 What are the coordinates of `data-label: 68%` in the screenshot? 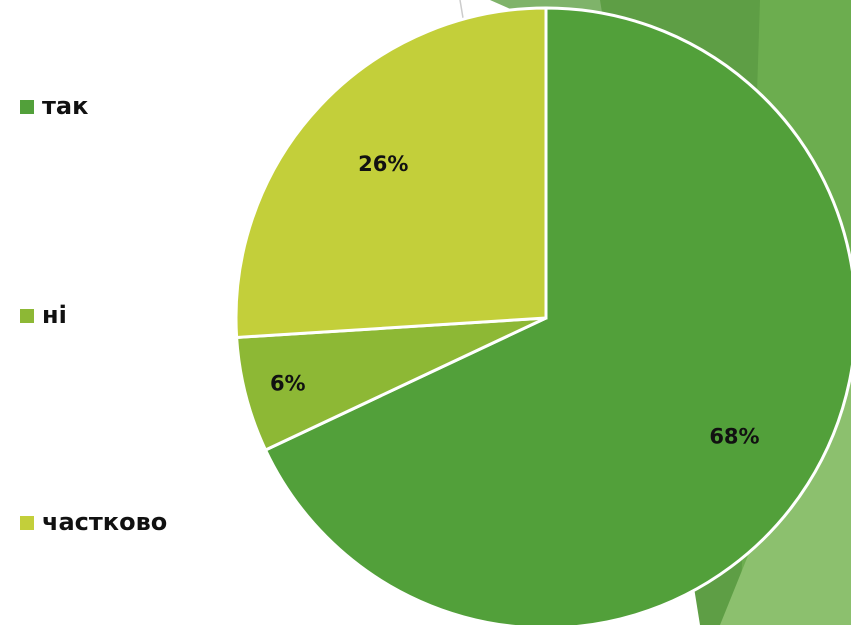 It's located at (734, 437).